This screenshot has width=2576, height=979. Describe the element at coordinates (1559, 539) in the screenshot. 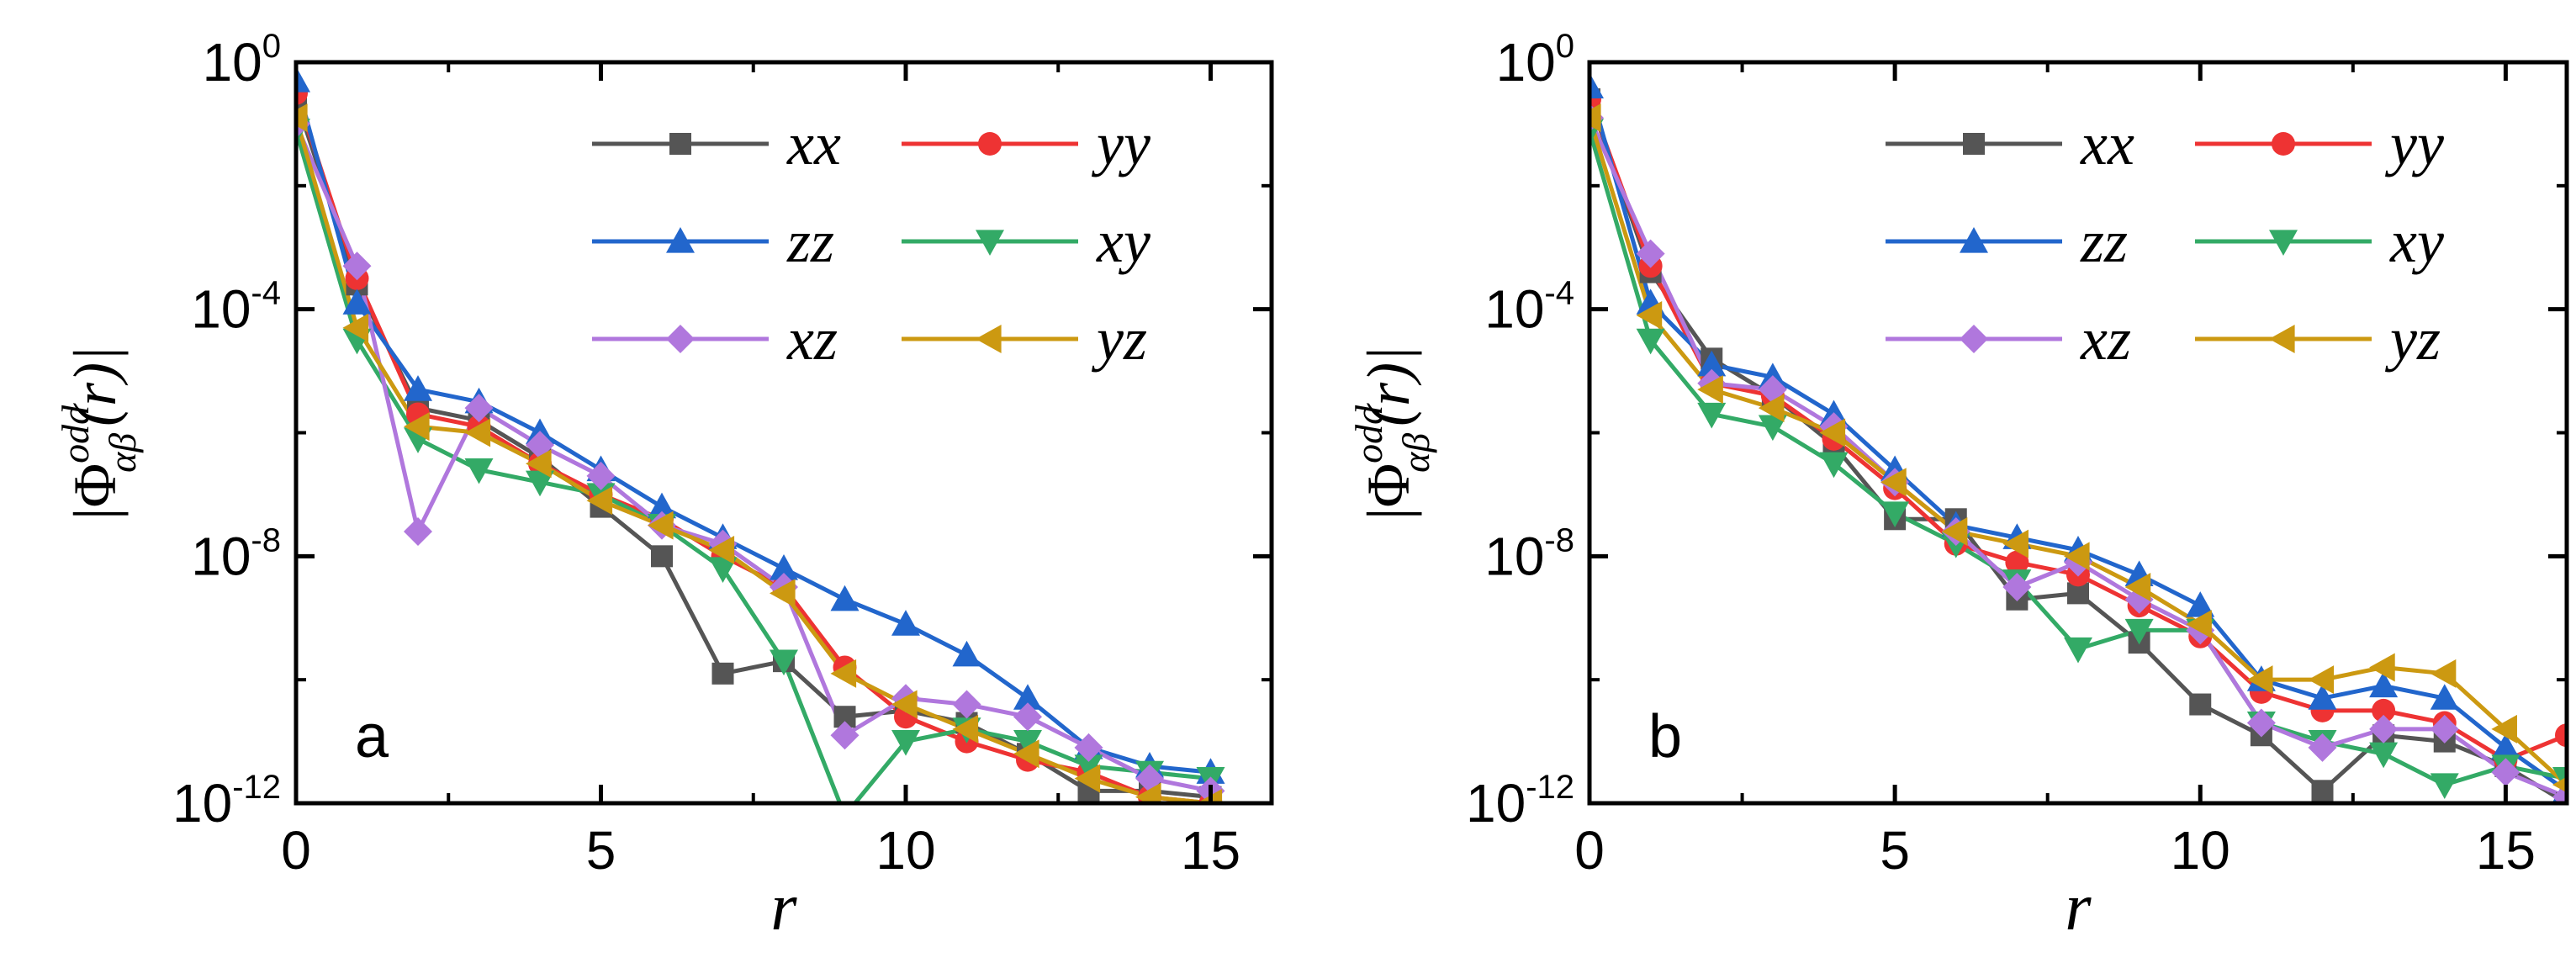

I see `y-tick-exponent: -8` at that location.